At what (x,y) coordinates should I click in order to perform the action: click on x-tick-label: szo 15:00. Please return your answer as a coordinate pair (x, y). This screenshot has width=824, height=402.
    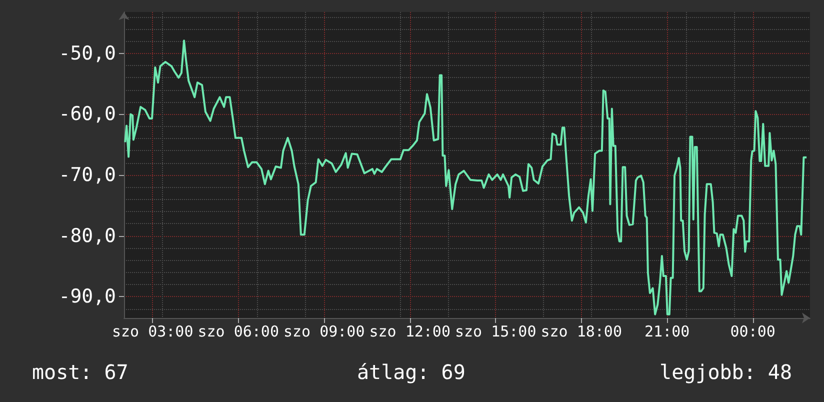
    Looking at the image, I should click on (495, 331).